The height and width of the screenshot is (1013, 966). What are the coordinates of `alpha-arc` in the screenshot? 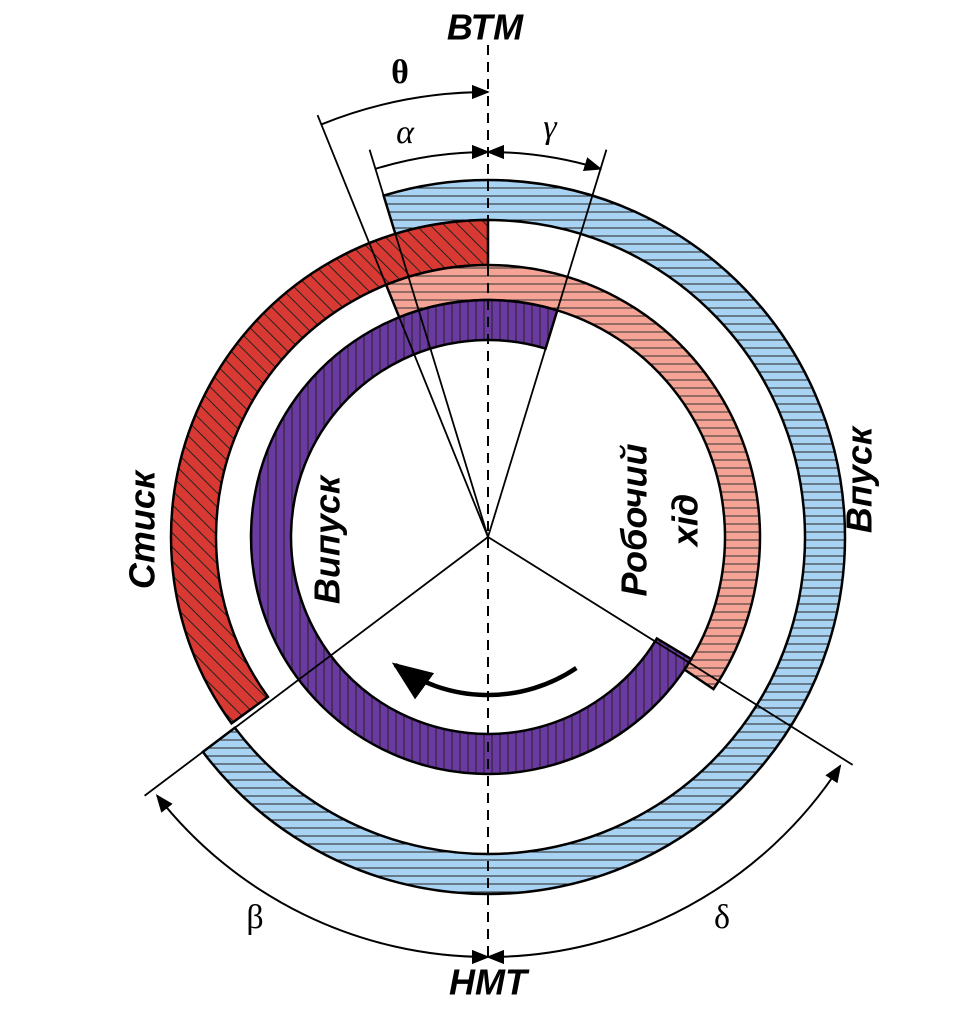 It's located at (432, 157).